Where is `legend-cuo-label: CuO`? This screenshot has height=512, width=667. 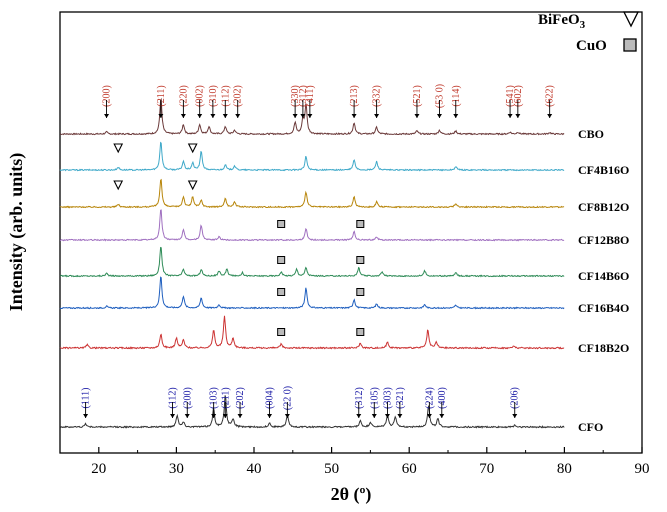
legend-cuo-label: CuO is located at coordinates (591, 46).